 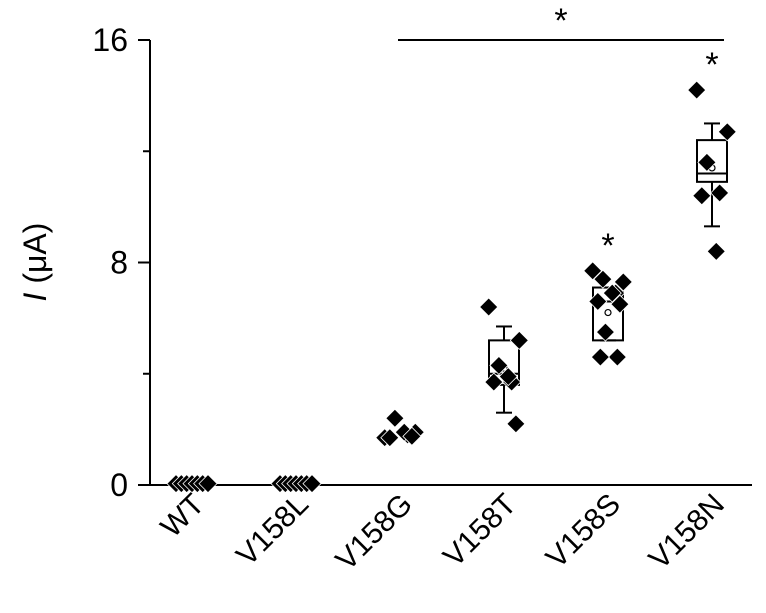 I want to click on y-tick-label: 0, so click(x=119, y=485).